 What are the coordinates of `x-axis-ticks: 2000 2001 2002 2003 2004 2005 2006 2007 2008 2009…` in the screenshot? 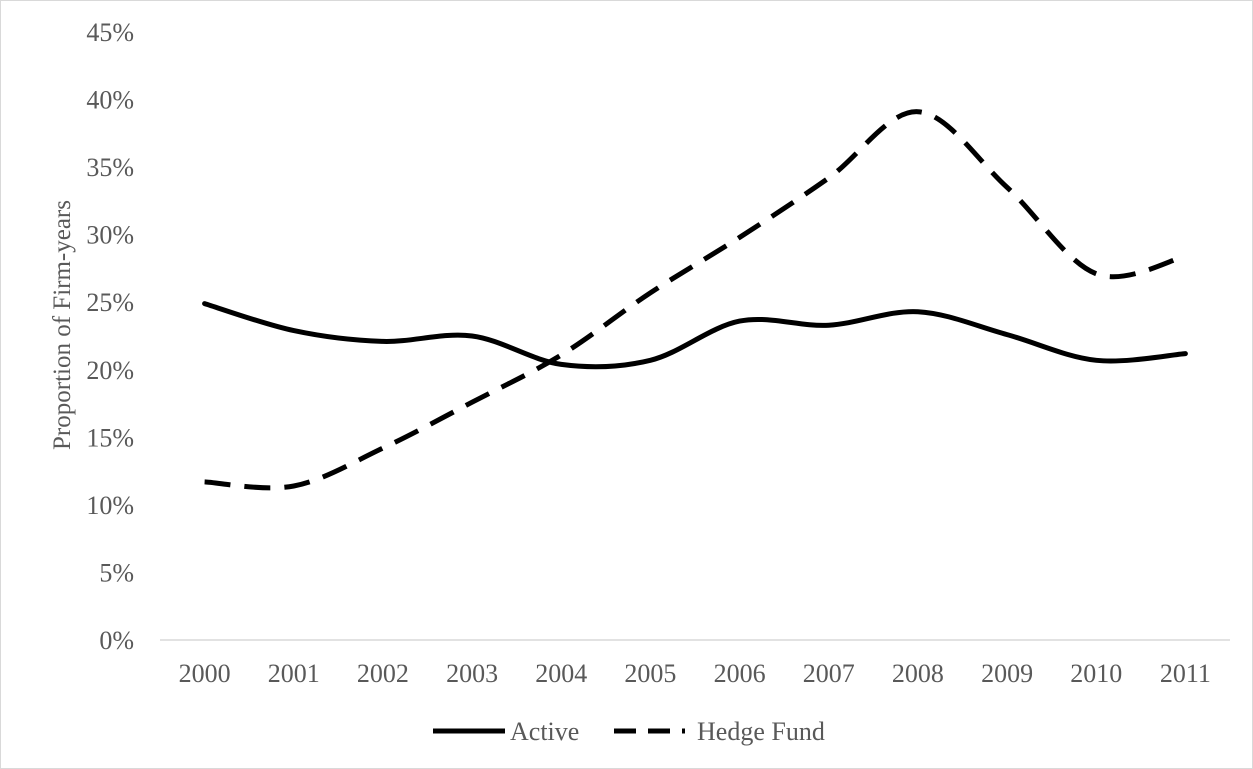 It's located at (695, 673).